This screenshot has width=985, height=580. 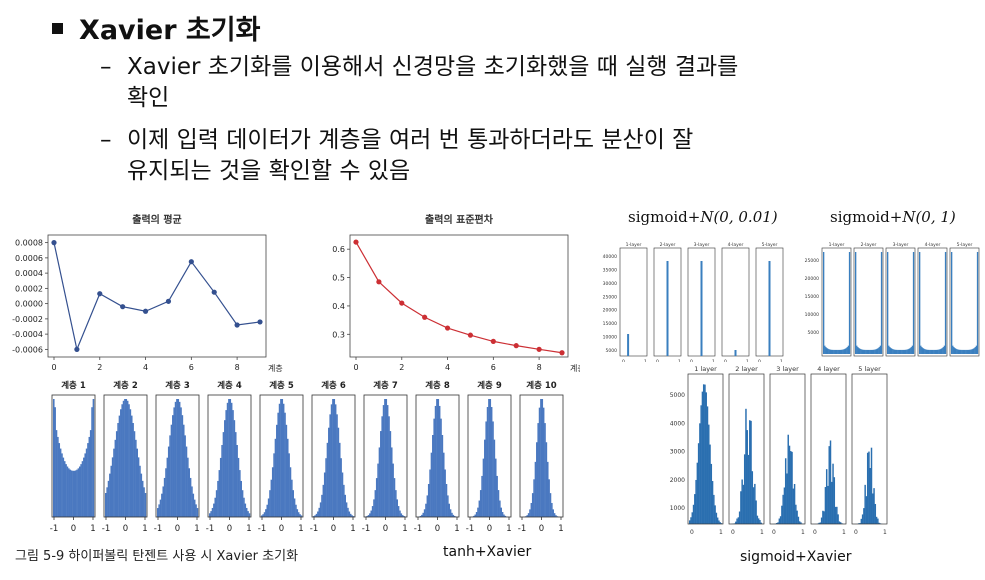 What do you see at coordinates (229, 385) in the screenshot?
I see `panel-title: 계층 4` at bounding box center [229, 385].